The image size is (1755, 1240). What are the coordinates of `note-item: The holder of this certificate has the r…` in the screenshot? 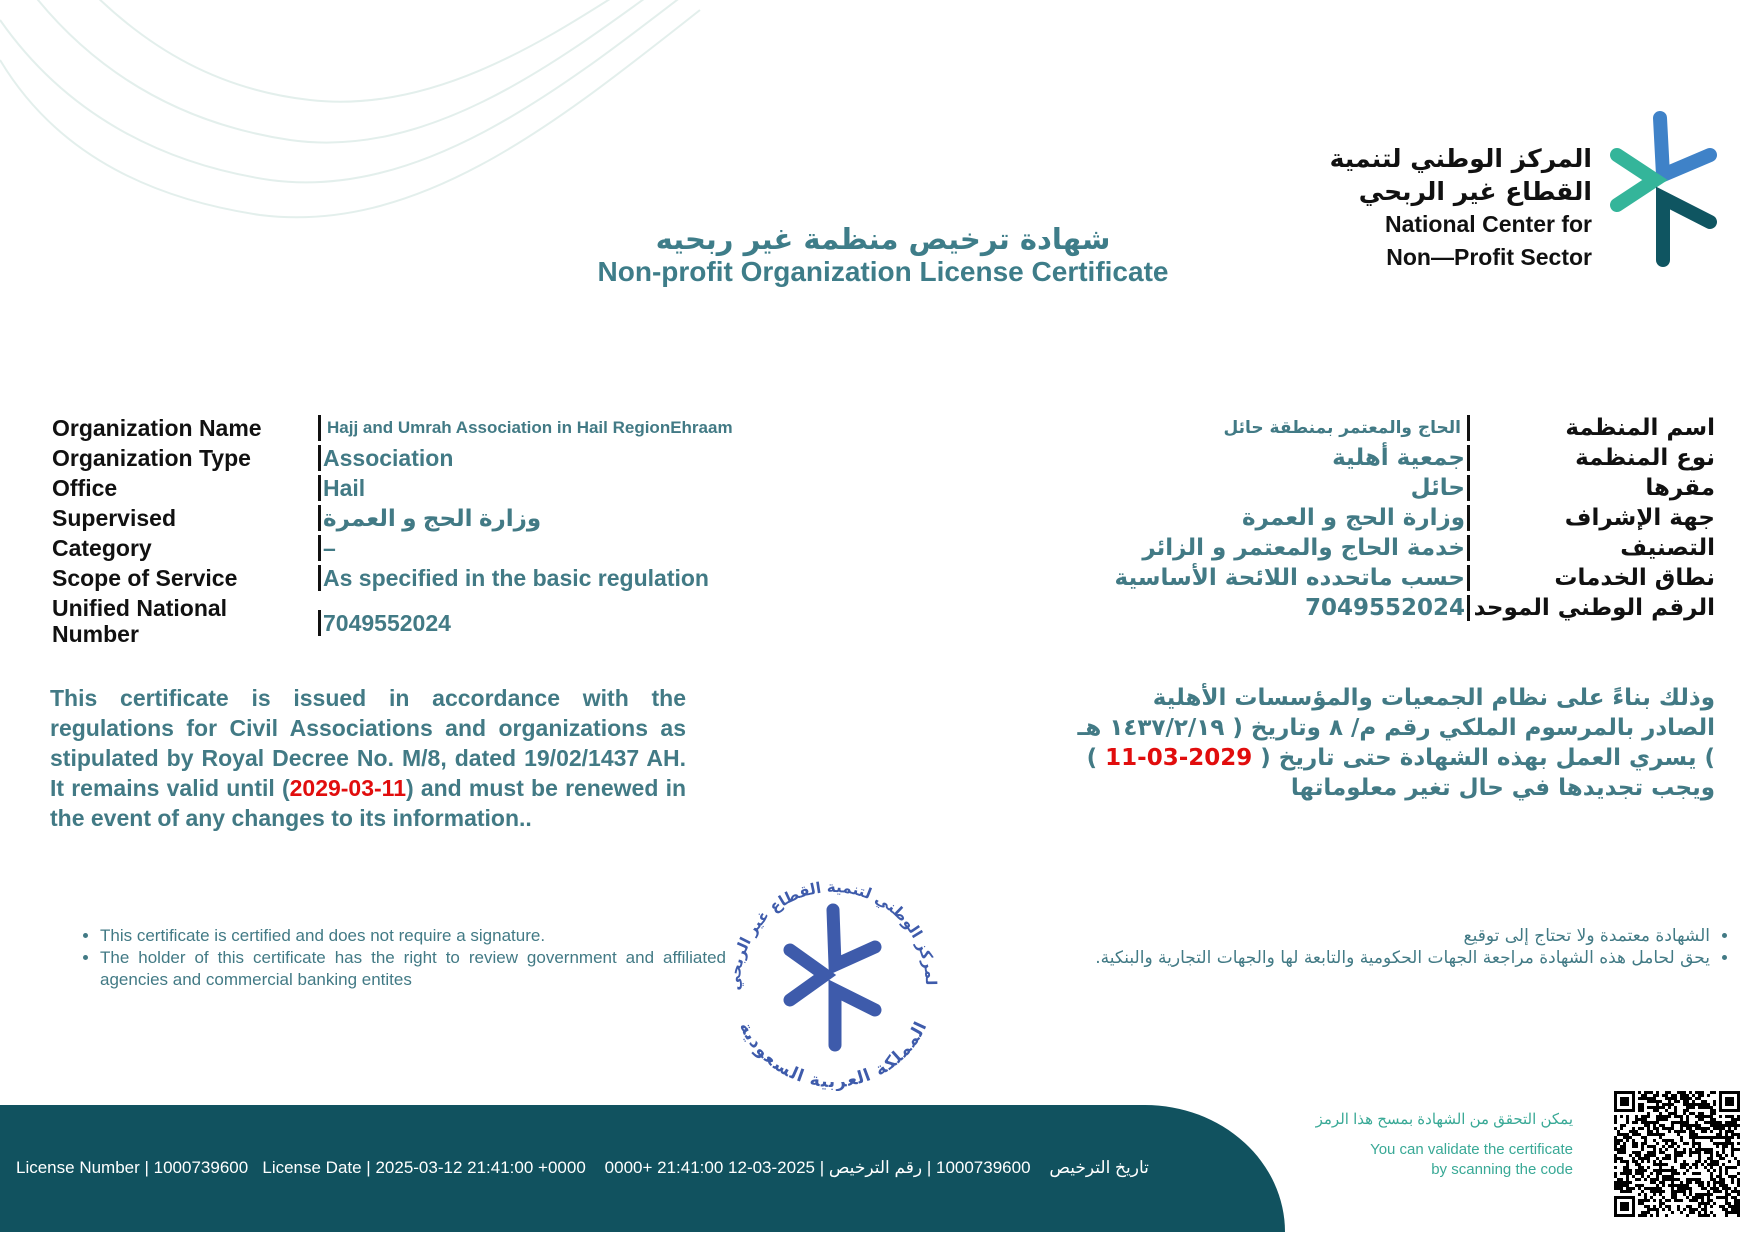 It's located at (413, 969).